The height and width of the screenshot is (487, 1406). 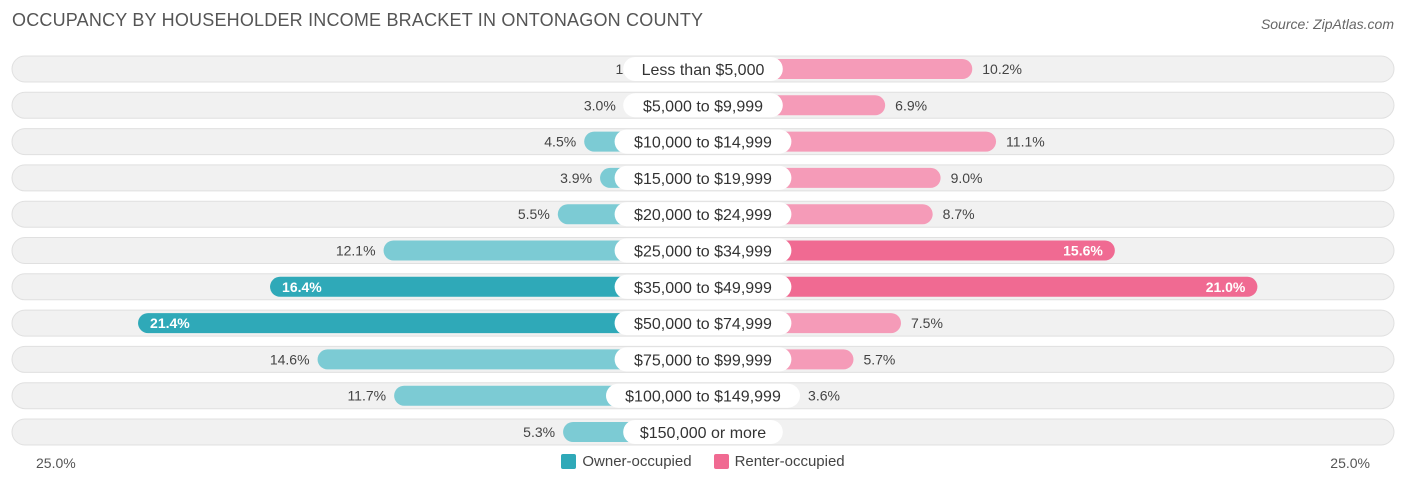 I want to click on chart-legend: Owner-occupied Renter-occupied, so click(x=703, y=461).